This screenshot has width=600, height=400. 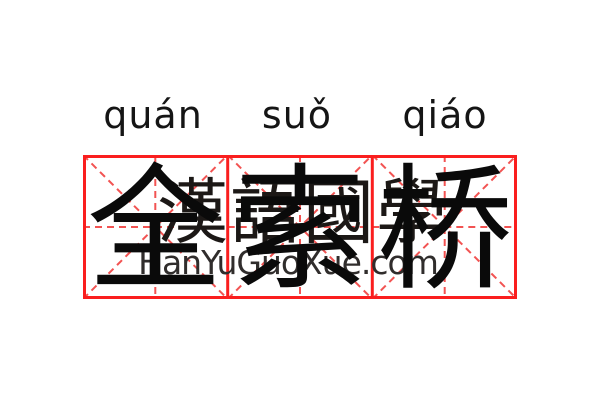 What do you see at coordinates (297, 115) in the screenshot?
I see `pinyin-syllable-2: suǒ` at bounding box center [297, 115].